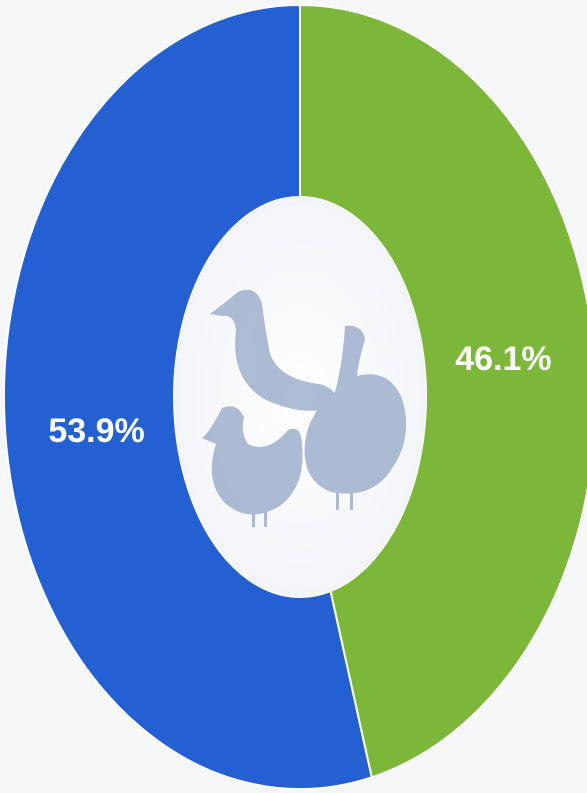  What do you see at coordinates (503, 359) in the screenshot?
I see `value-label: 46.1%` at bounding box center [503, 359].